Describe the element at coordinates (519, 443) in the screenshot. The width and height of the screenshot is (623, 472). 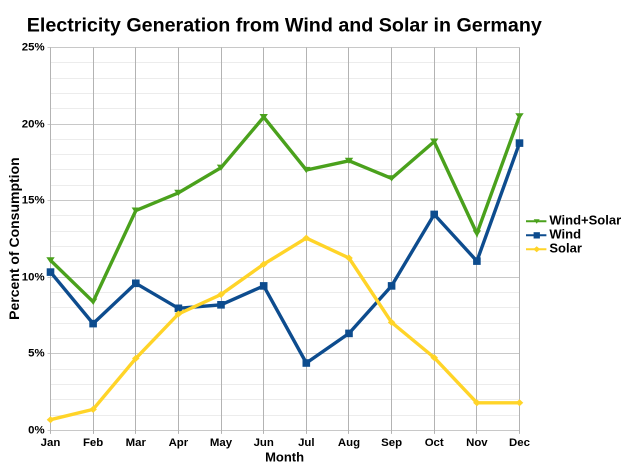
I see `svg-text: Dec` at that location.